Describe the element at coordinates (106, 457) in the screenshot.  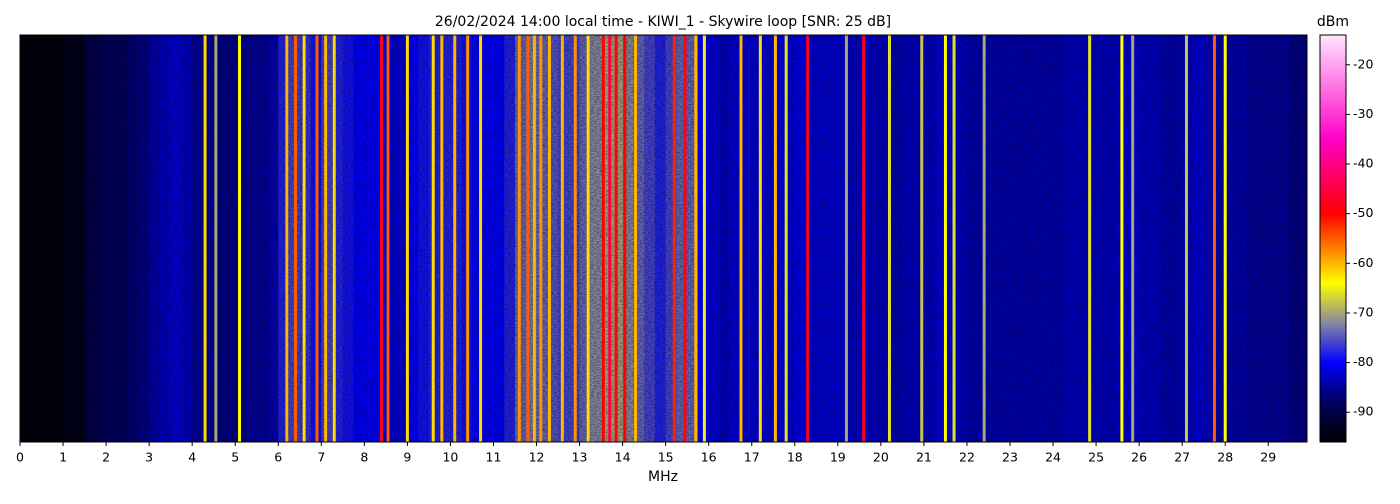
I see `x-tick-label: 2` at that location.